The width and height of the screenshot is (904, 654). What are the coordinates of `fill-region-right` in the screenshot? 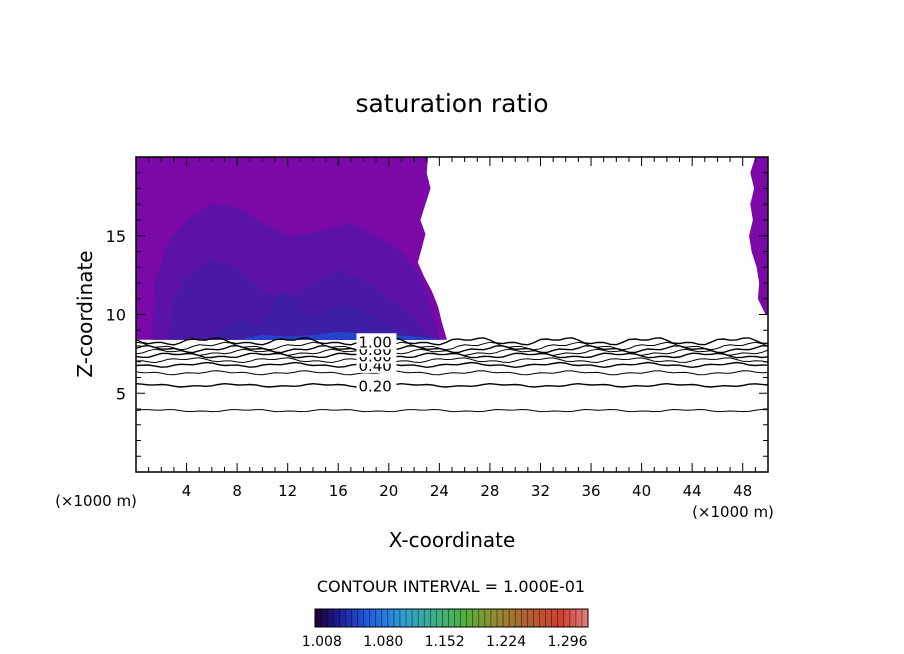 It's located at (758, 236).